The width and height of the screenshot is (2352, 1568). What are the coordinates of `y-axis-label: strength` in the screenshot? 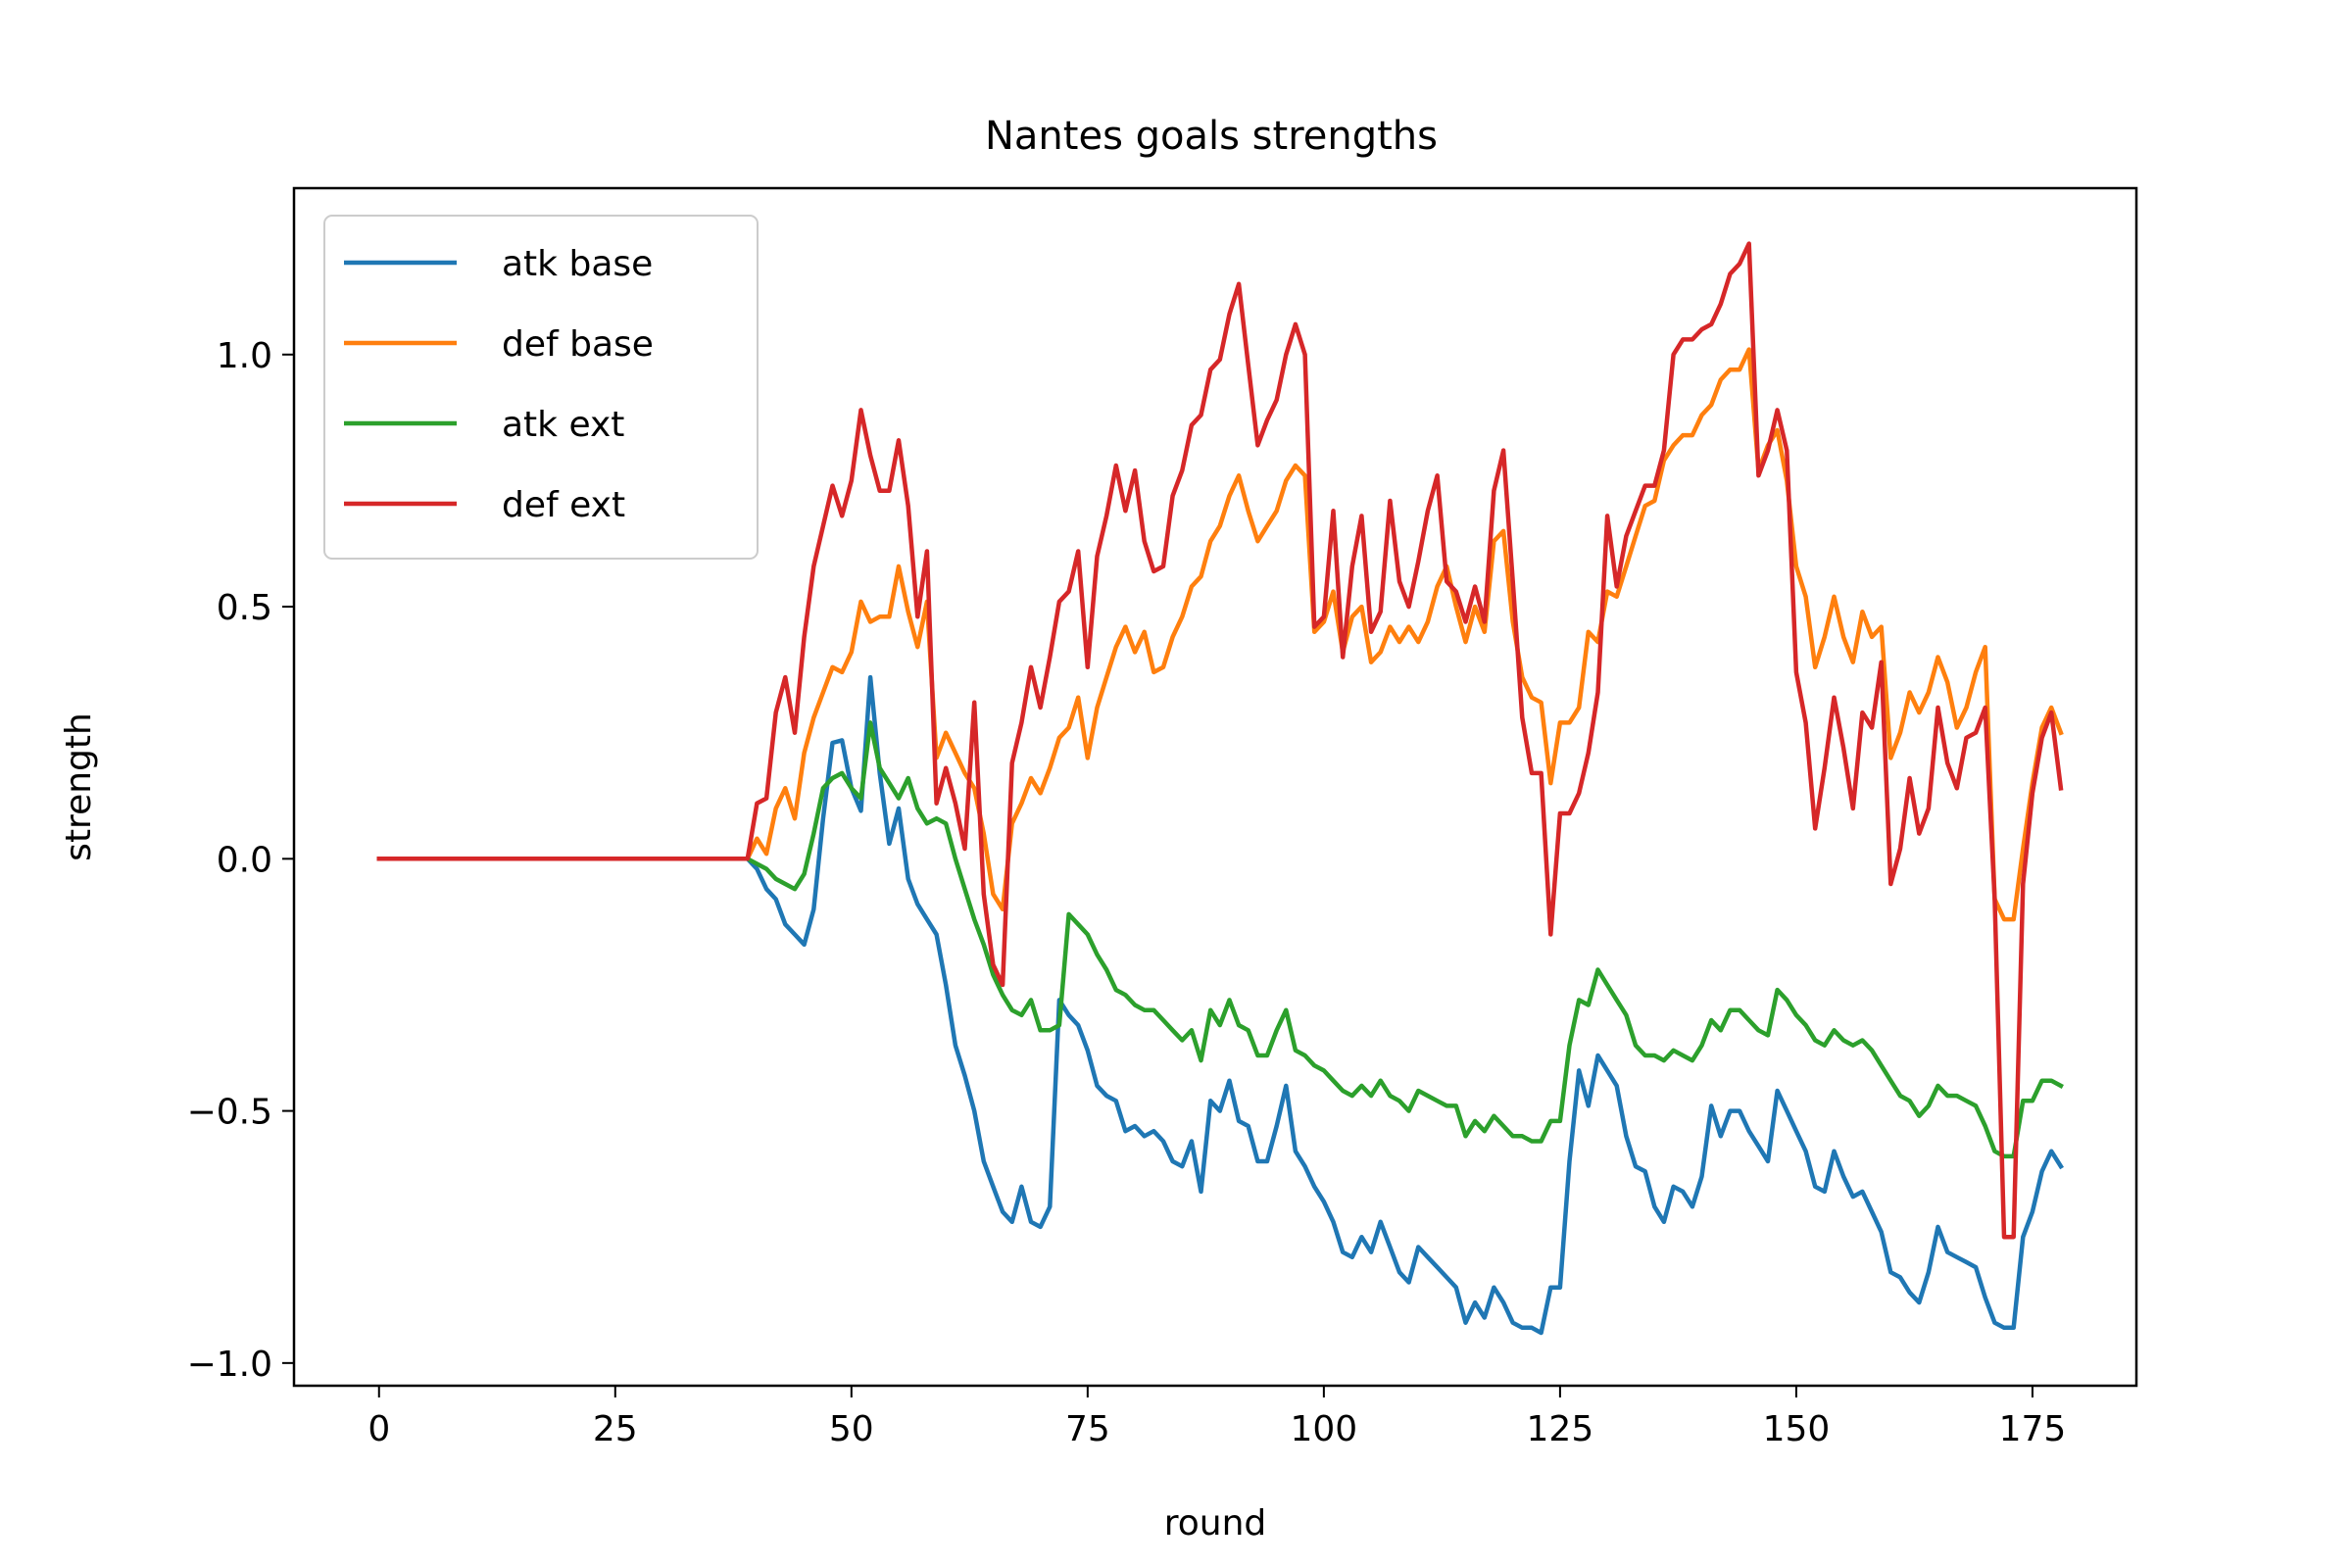 It's located at (79, 786).